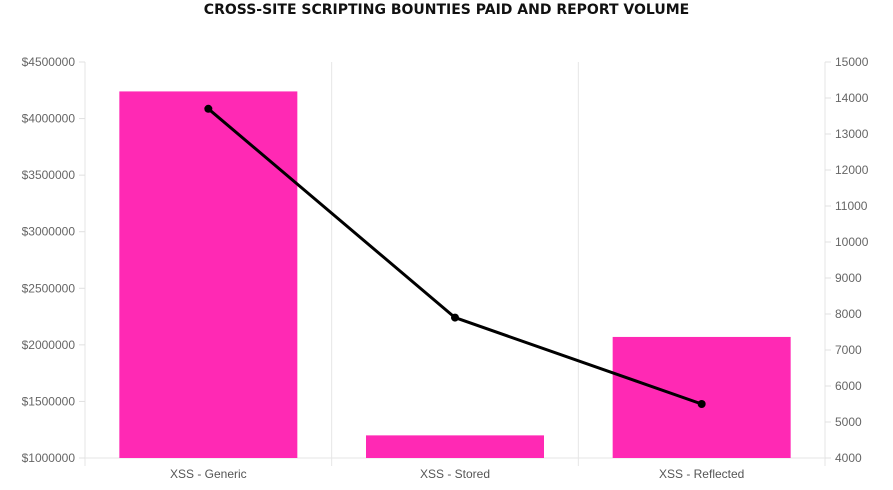  What do you see at coordinates (852, 134) in the screenshot?
I see `y-right-tick-label: 13000` at bounding box center [852, 134].